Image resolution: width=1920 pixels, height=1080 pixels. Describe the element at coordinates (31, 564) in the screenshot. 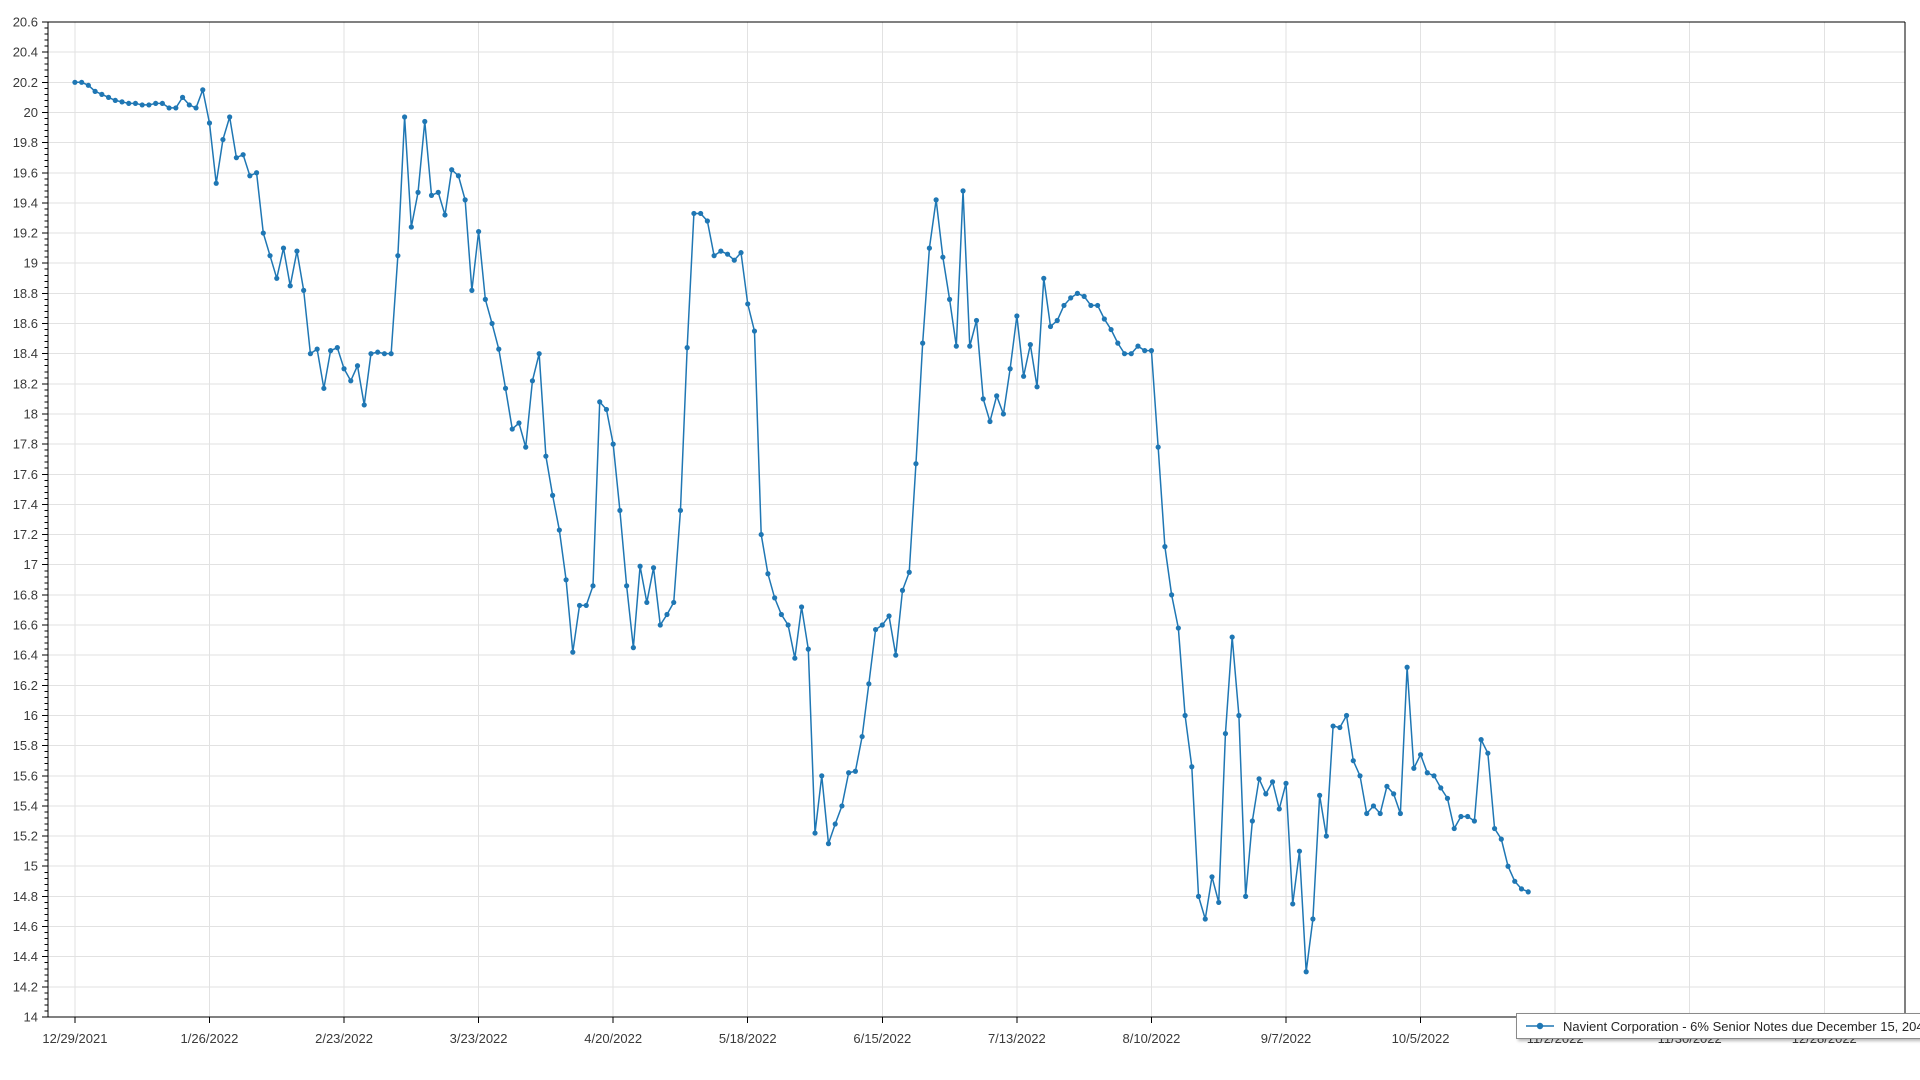

I see `y-axis-tick-label: 17` at that location.